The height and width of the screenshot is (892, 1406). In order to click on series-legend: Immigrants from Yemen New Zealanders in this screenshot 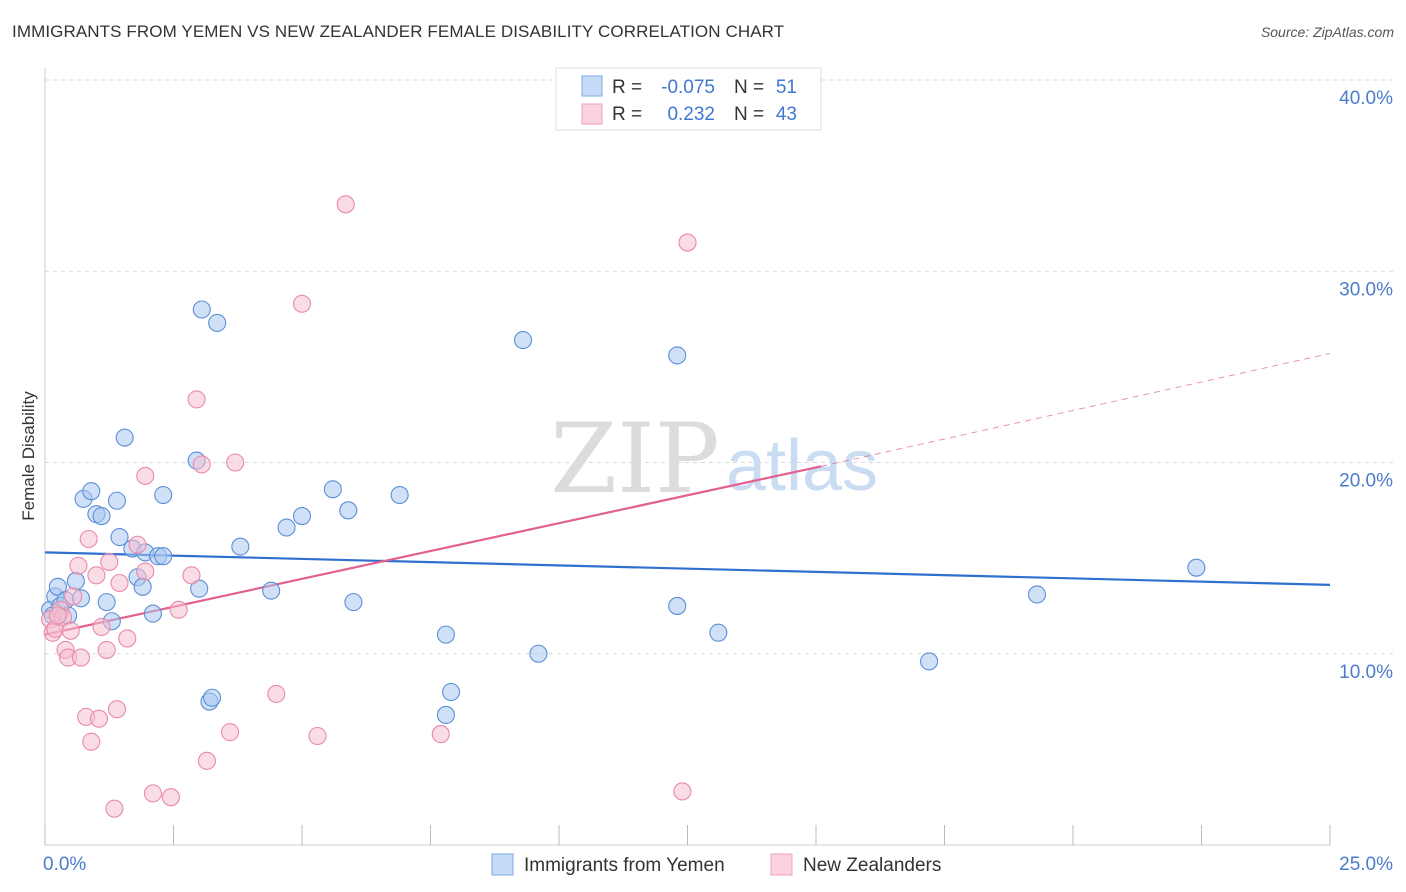, I will do `click(716, 864)`.